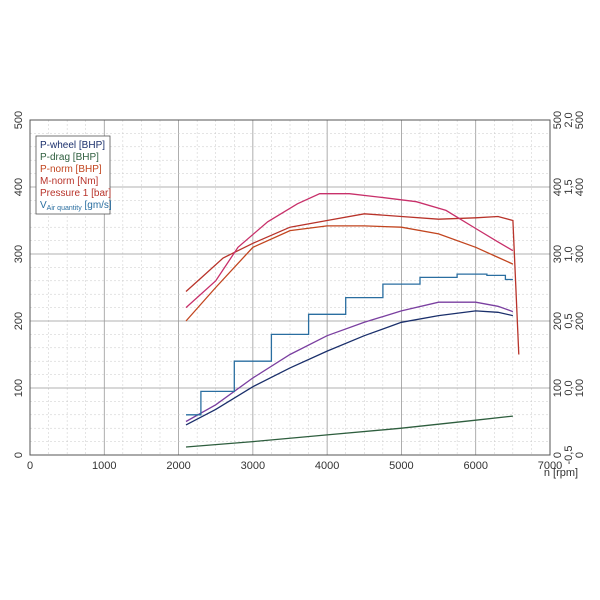 This screenshot has width=600, height=600. What do you see at coordinates (19, 187) in the screenshot?
I see `y-tick-label: 400` at bounding box center [19, 187].